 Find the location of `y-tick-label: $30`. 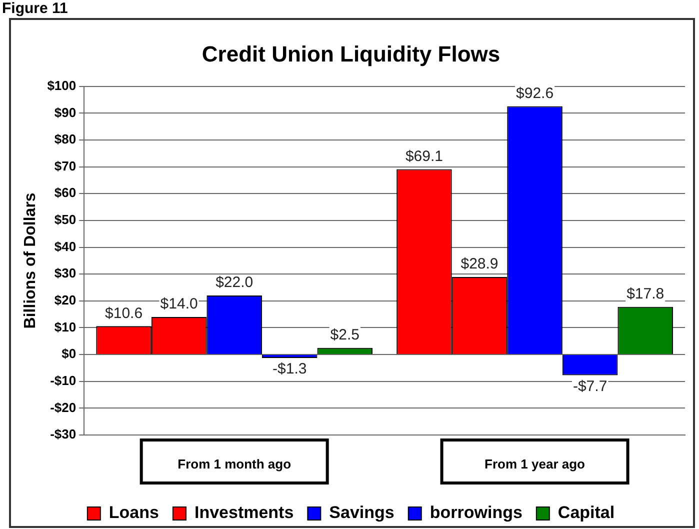

y-tick-label: $30 is located at coordinates (65, 273).